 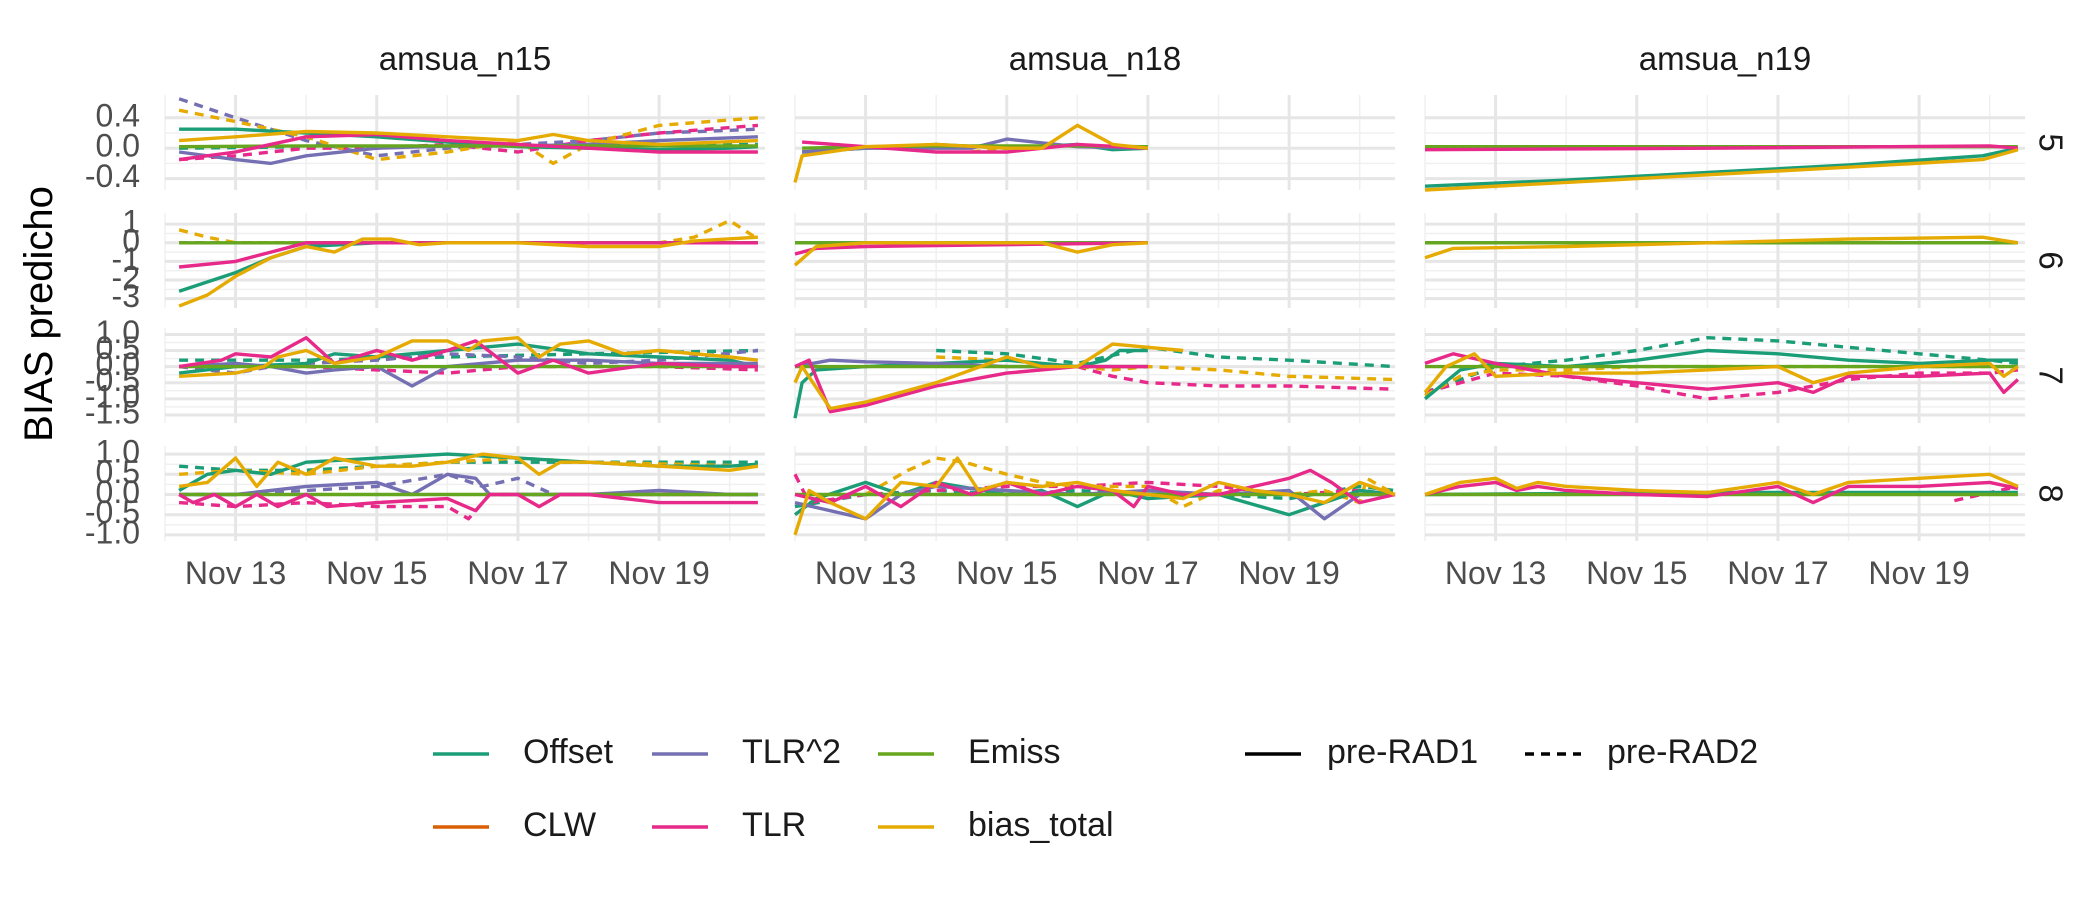 I want to click on legend-label-tlr-2: TLR^2, so click(x=791, y=752).